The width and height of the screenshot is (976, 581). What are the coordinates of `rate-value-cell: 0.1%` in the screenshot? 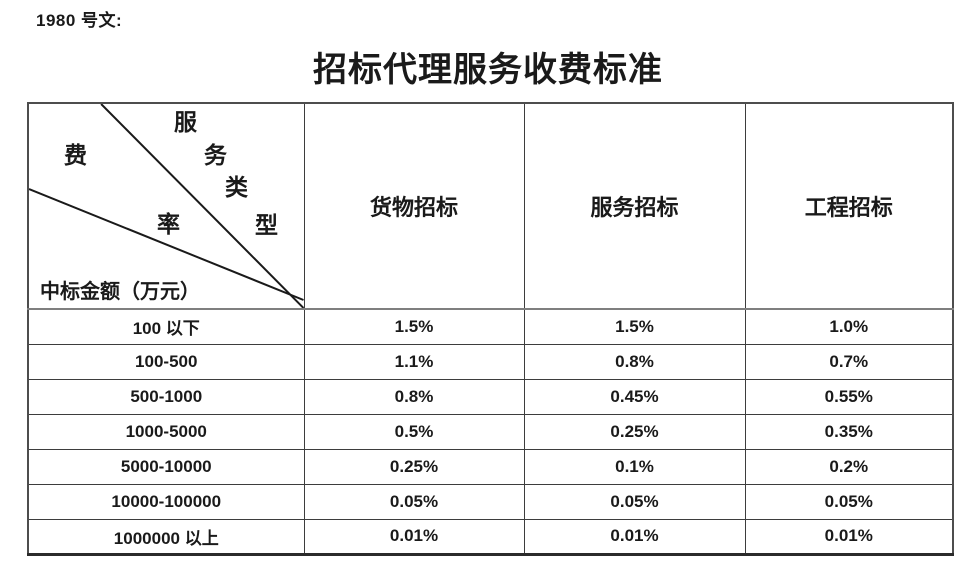 It's located at (634, 466).